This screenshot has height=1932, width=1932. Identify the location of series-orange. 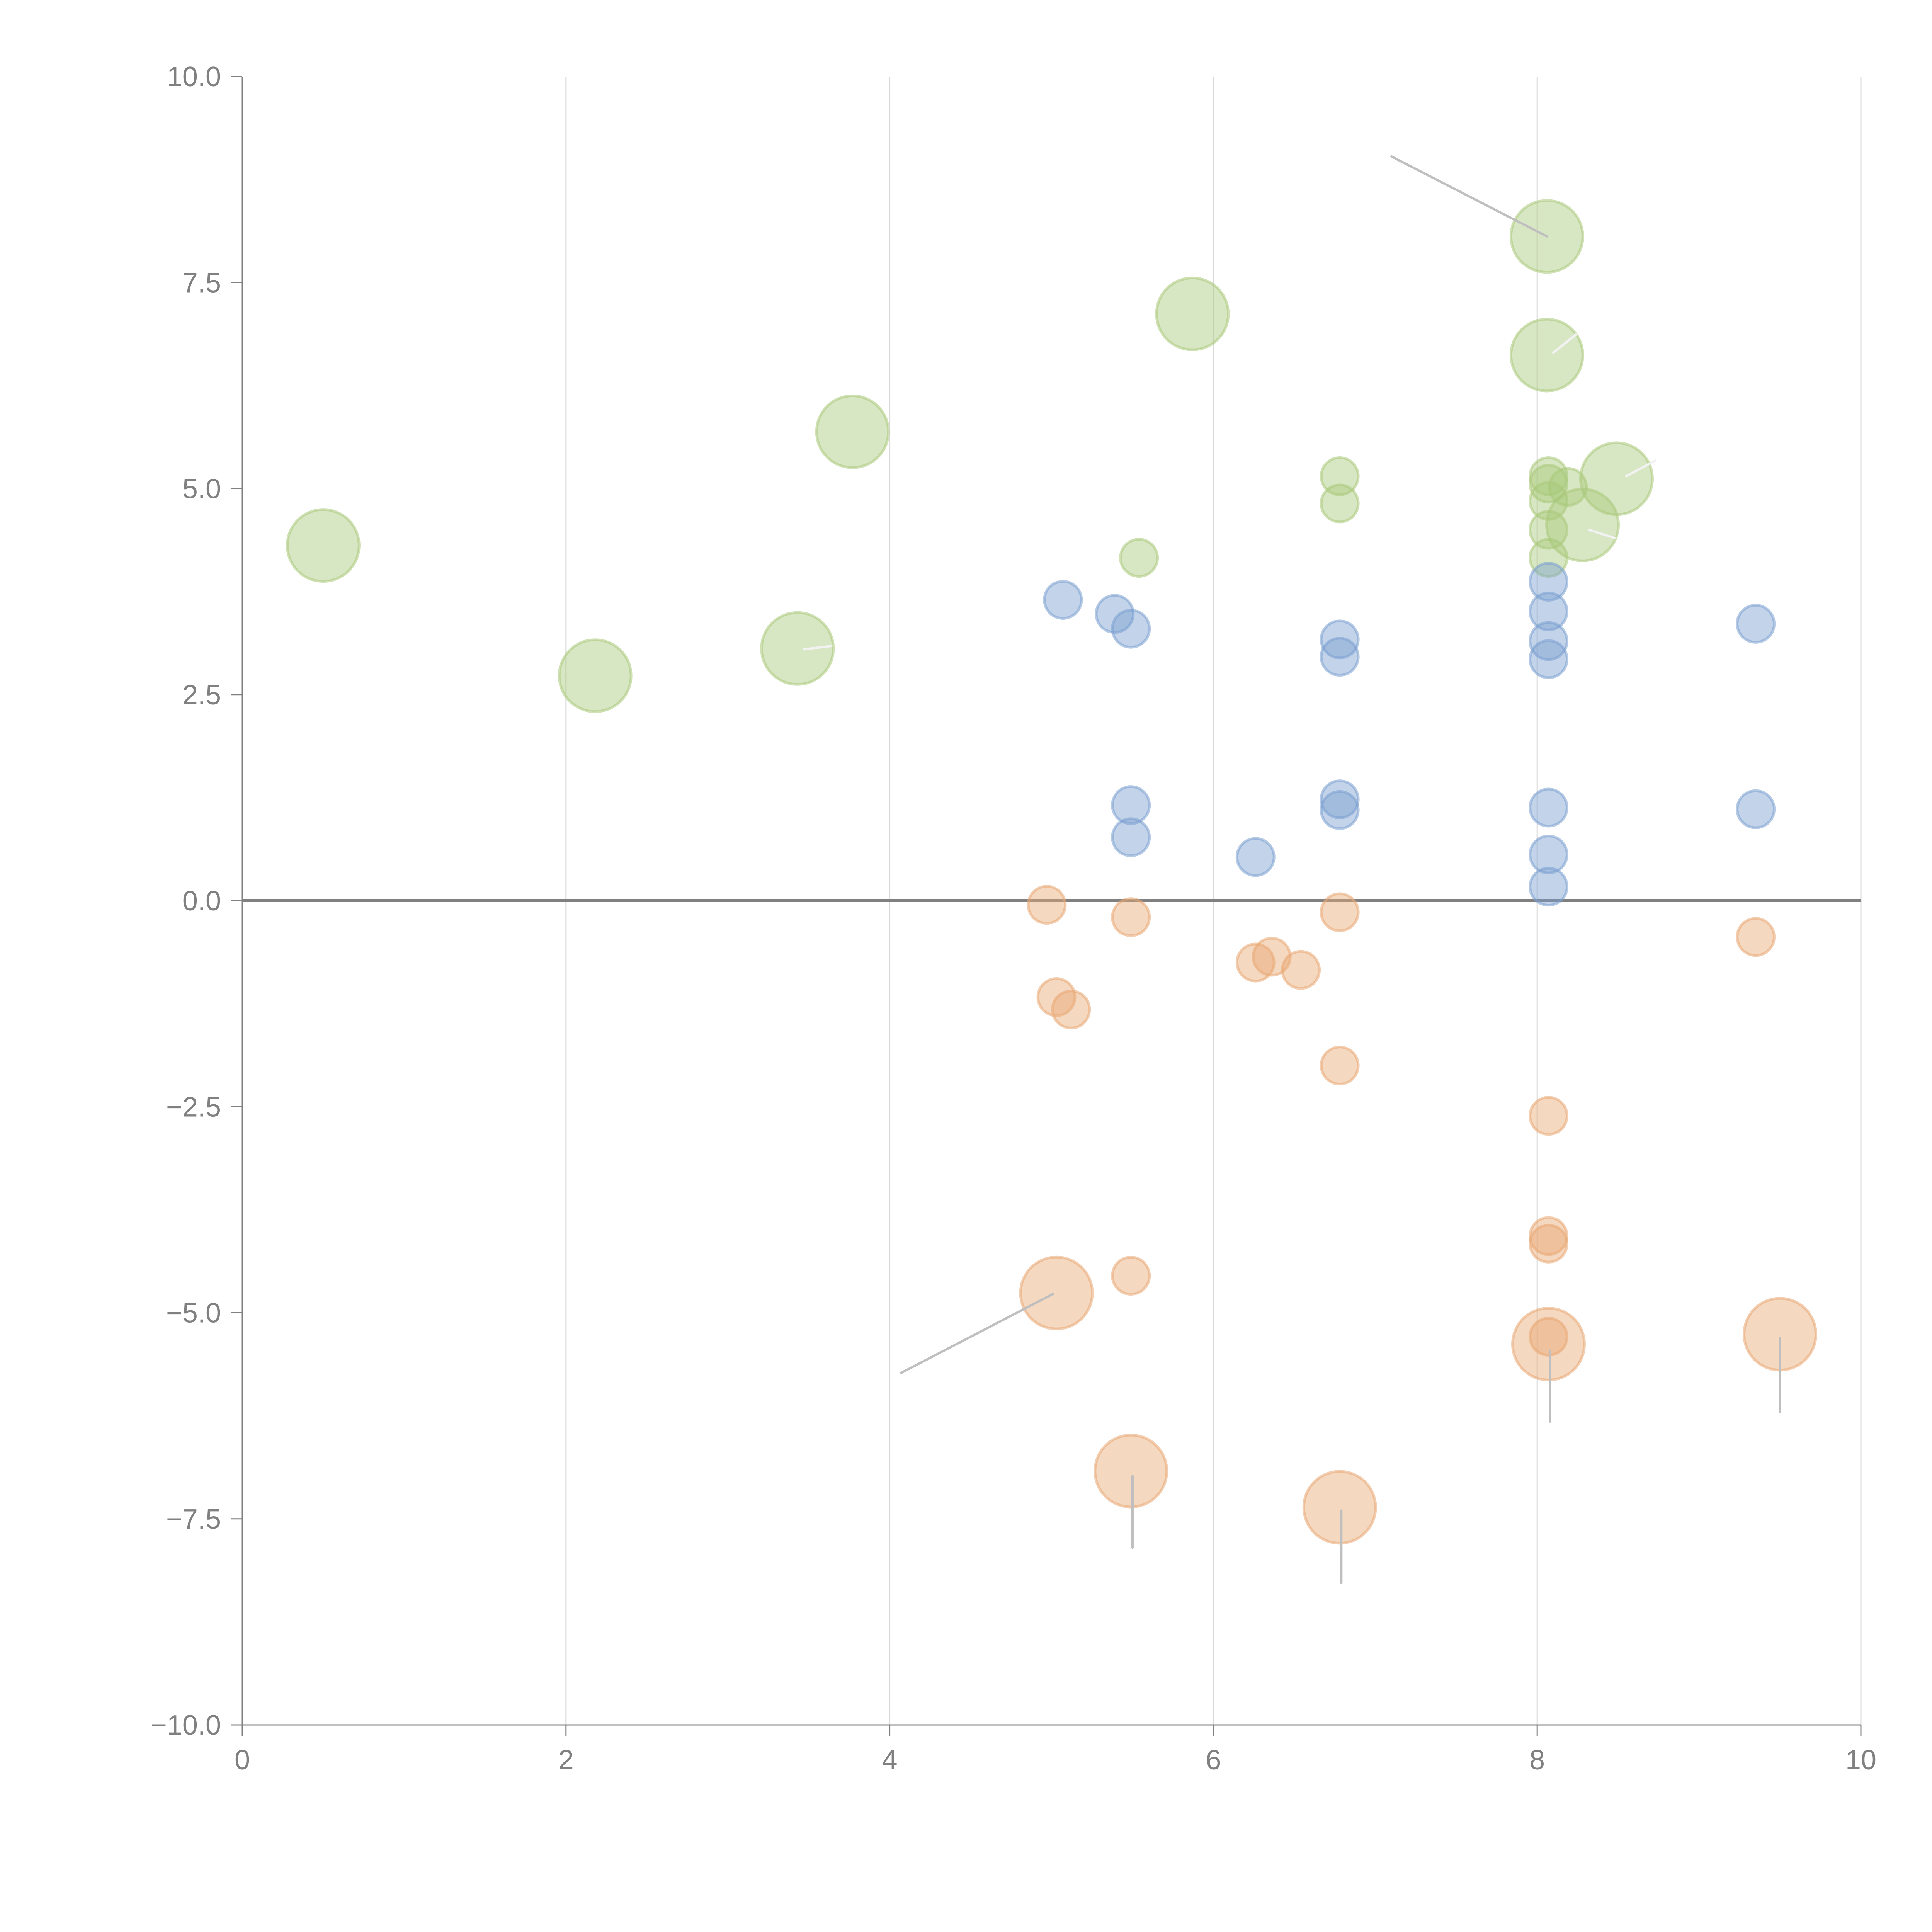
(1419, 1215).